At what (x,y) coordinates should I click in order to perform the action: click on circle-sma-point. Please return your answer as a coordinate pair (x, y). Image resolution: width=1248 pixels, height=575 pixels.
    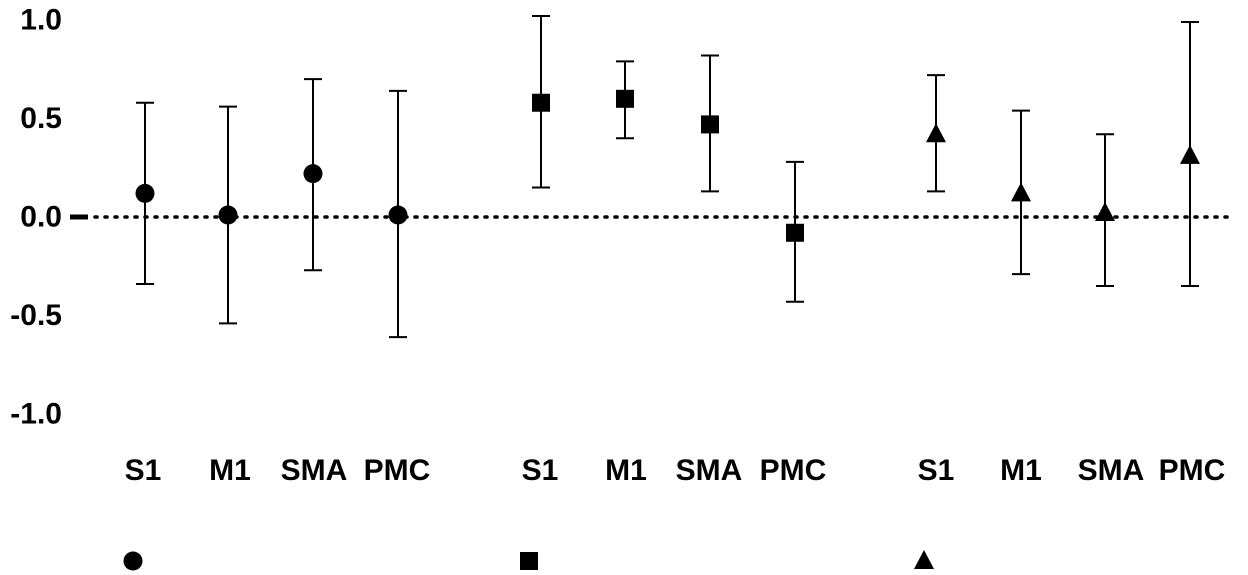
    Looking at the image, I should click on (313, 174).